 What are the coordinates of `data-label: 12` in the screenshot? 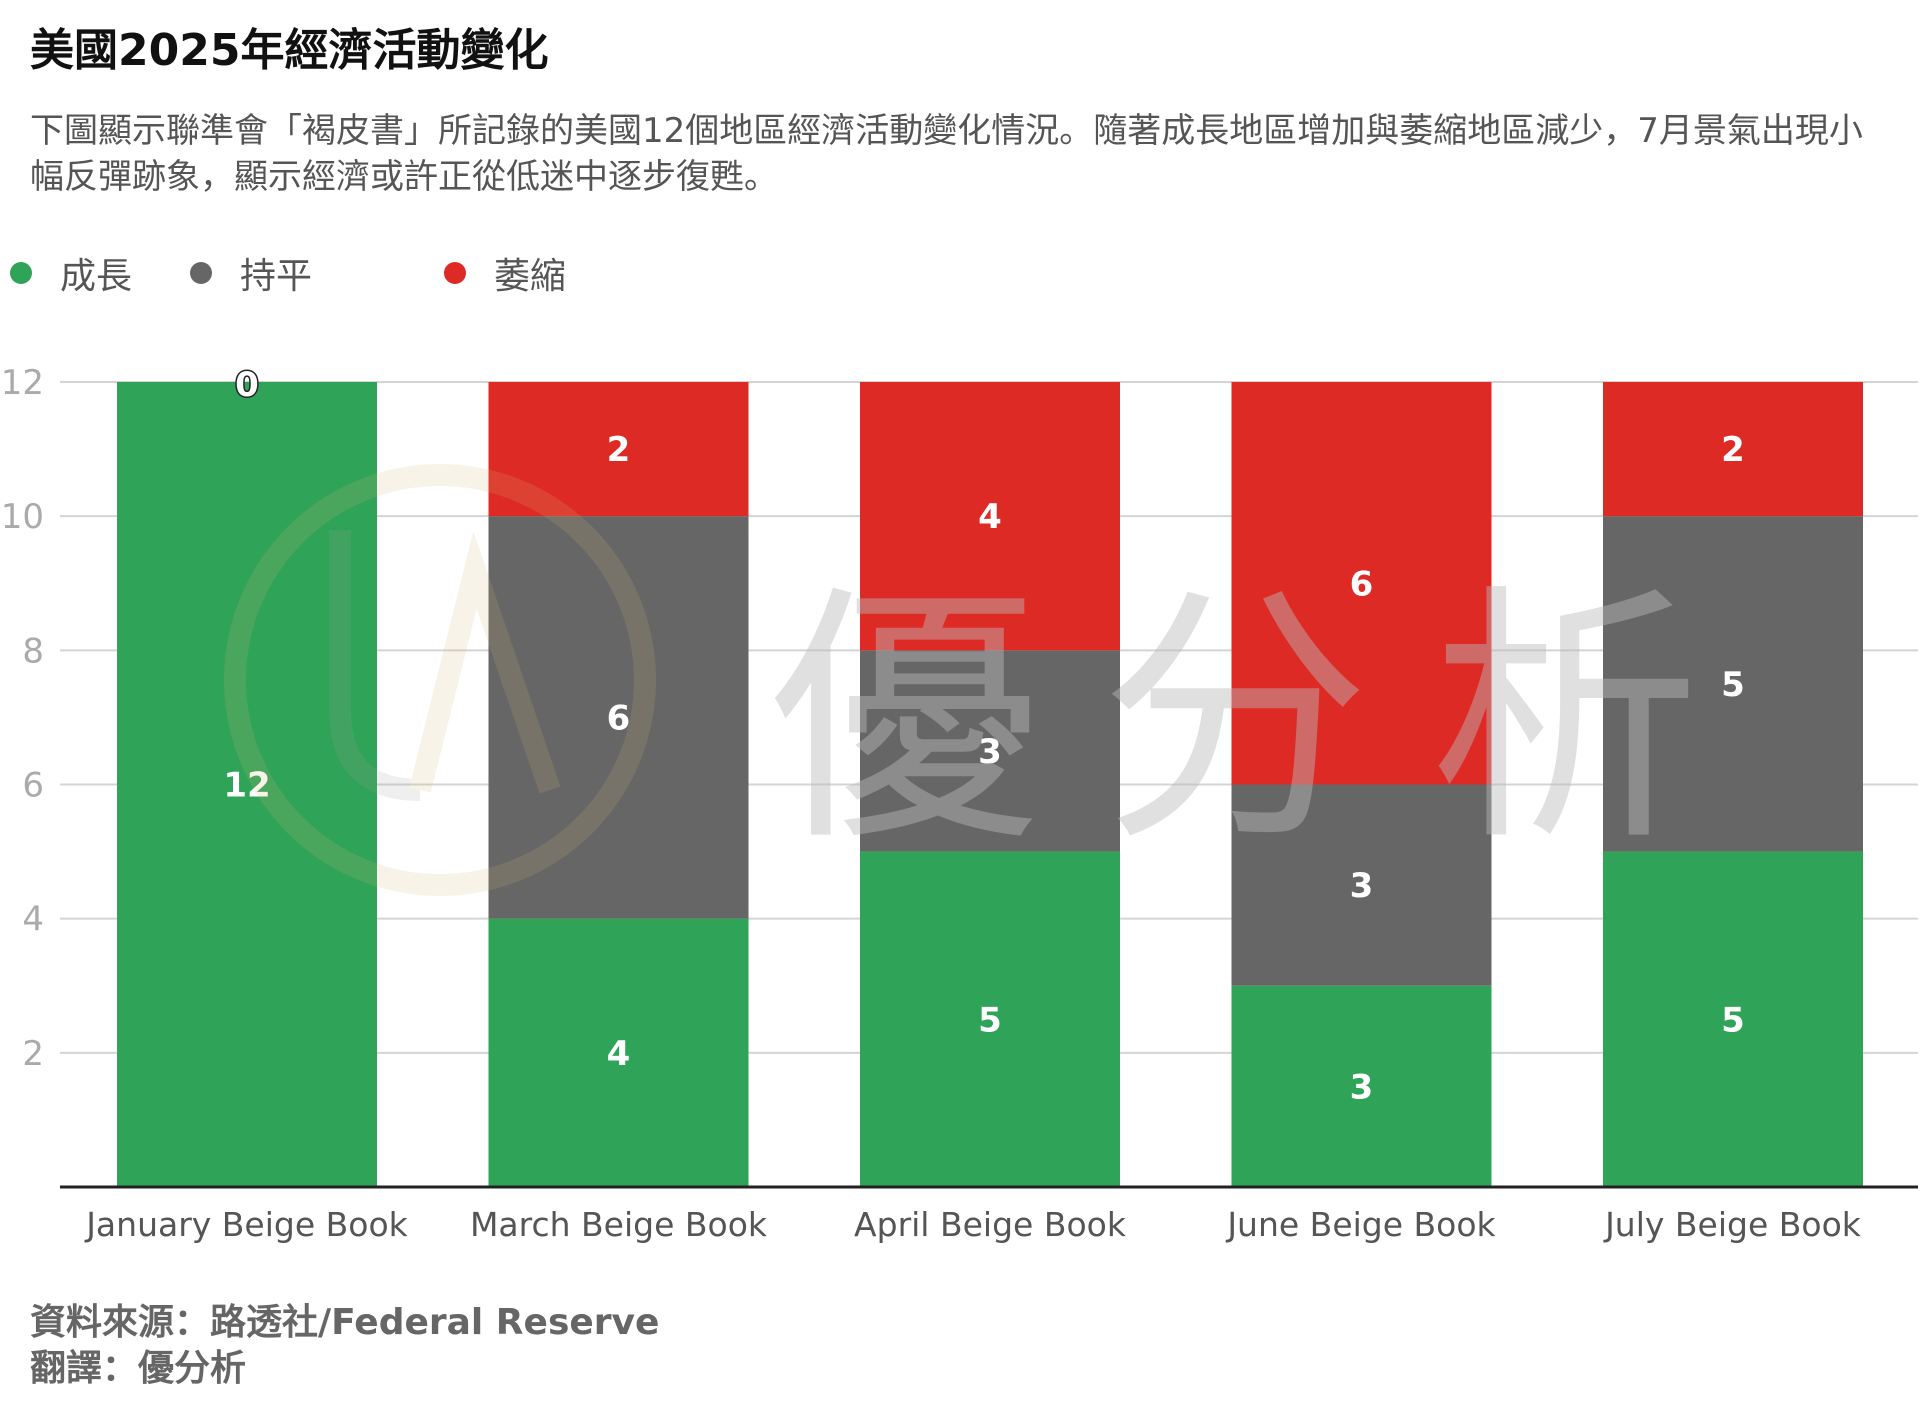 It's located at (246, 786).